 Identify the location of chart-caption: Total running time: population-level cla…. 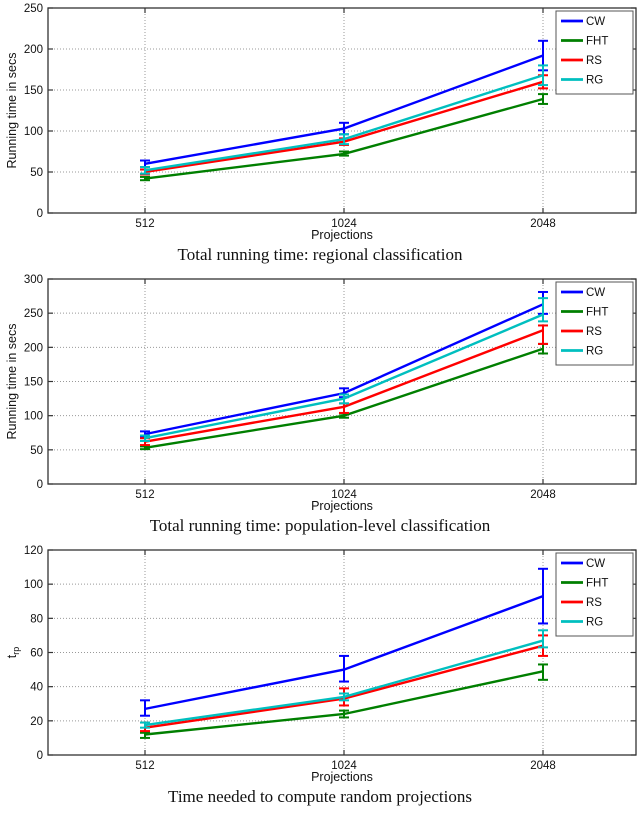
(320, 525).